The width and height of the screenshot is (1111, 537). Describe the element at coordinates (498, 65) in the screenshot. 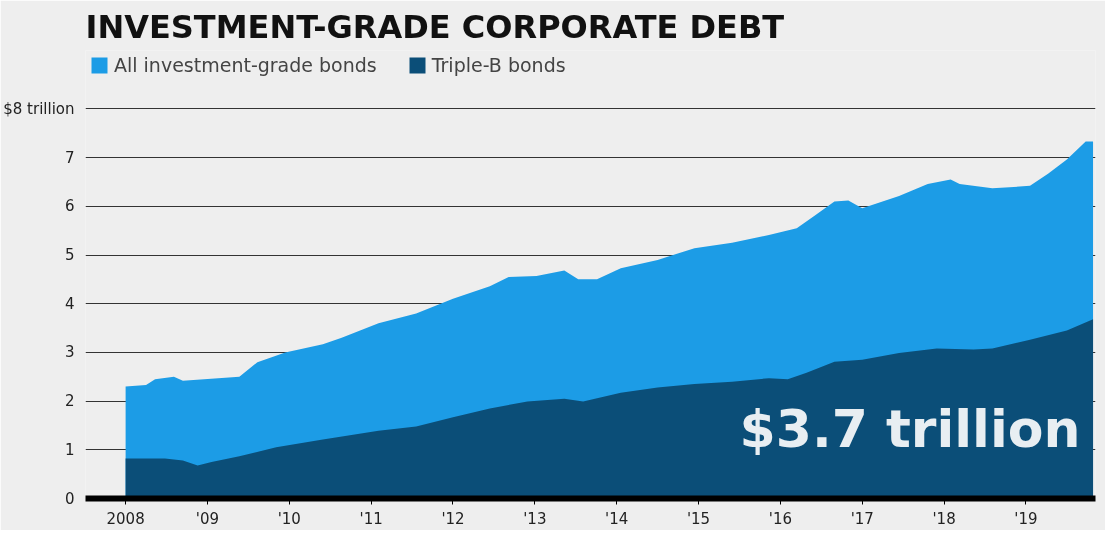

I see `legend-label: Triple-B bonds` at that location.